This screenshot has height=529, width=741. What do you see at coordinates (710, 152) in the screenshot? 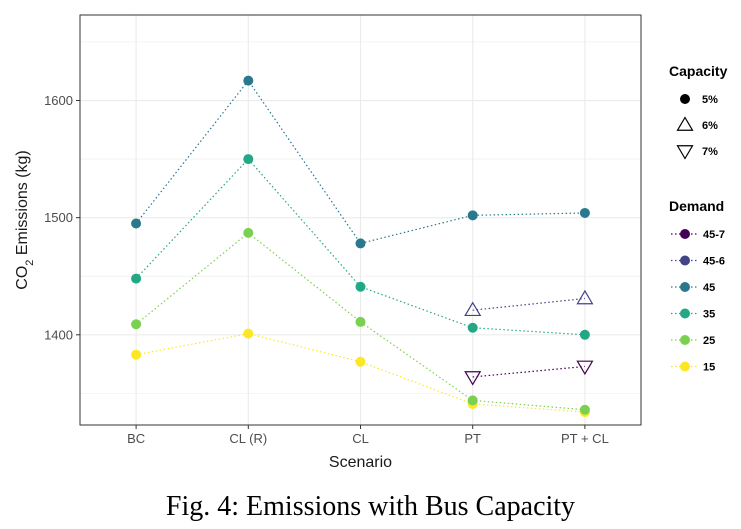
I see `legend-capacity-label: 7%` at bounding box center [710, 152].